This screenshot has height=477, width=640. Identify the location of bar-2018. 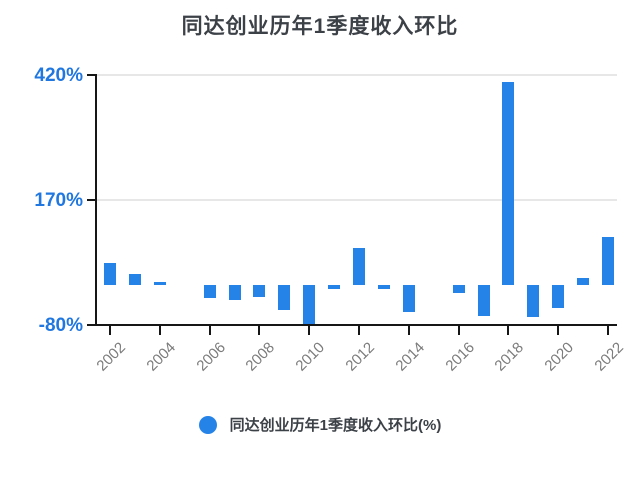
(508, 183).